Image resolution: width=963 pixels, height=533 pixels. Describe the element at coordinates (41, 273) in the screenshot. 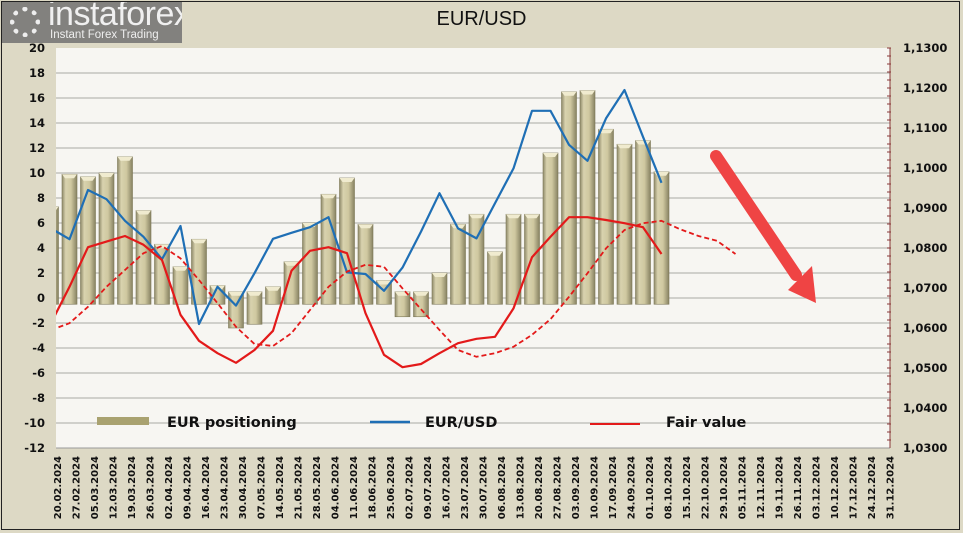

I see `left-axis-tick-label: 2` at that location.